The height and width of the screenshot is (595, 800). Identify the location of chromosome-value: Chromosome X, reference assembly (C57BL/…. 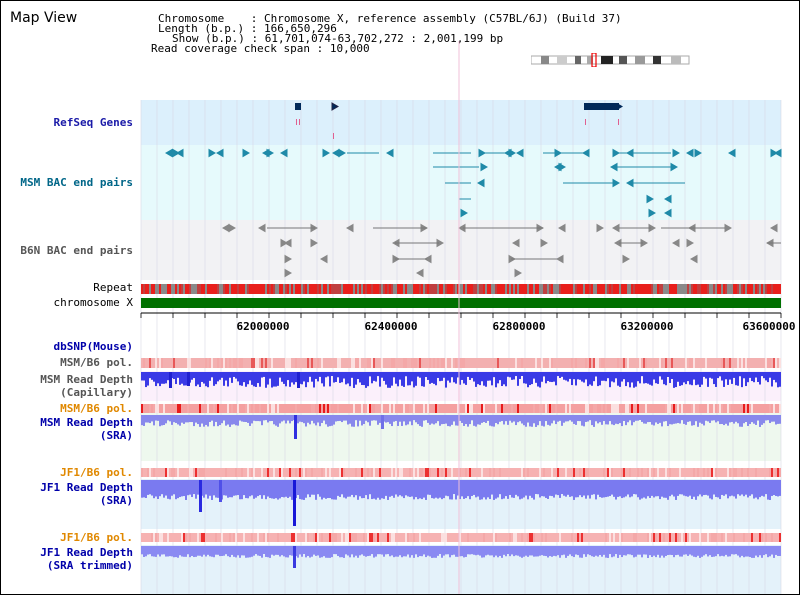
(442, 18).